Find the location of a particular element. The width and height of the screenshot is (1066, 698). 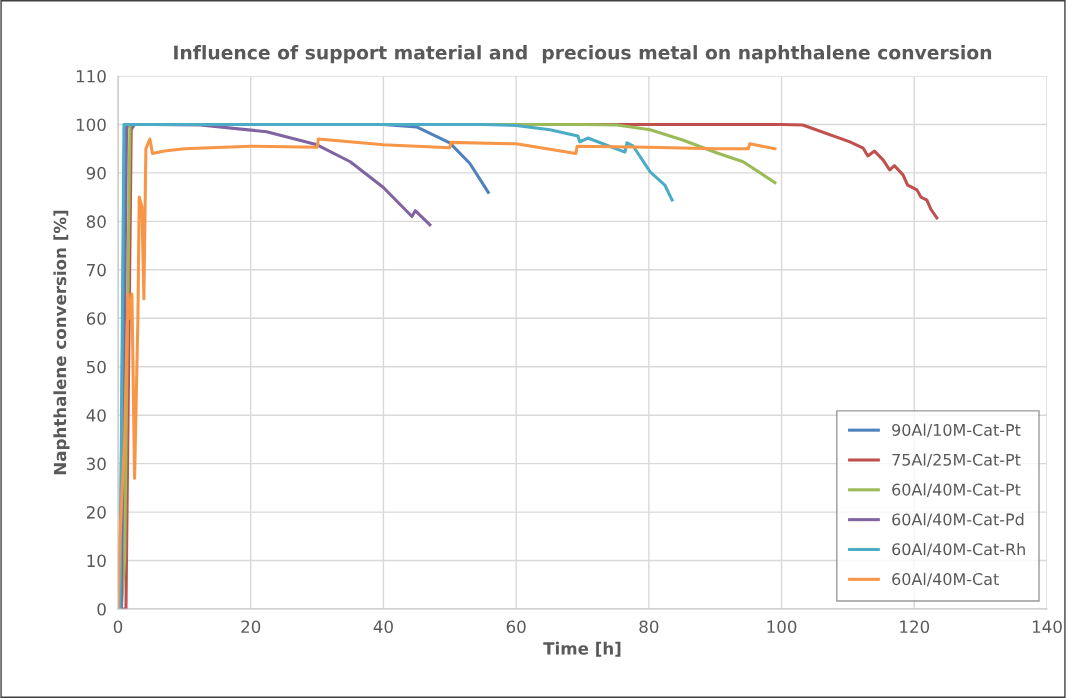

y-tick-label: 90 is located at coordinates (96, 173).